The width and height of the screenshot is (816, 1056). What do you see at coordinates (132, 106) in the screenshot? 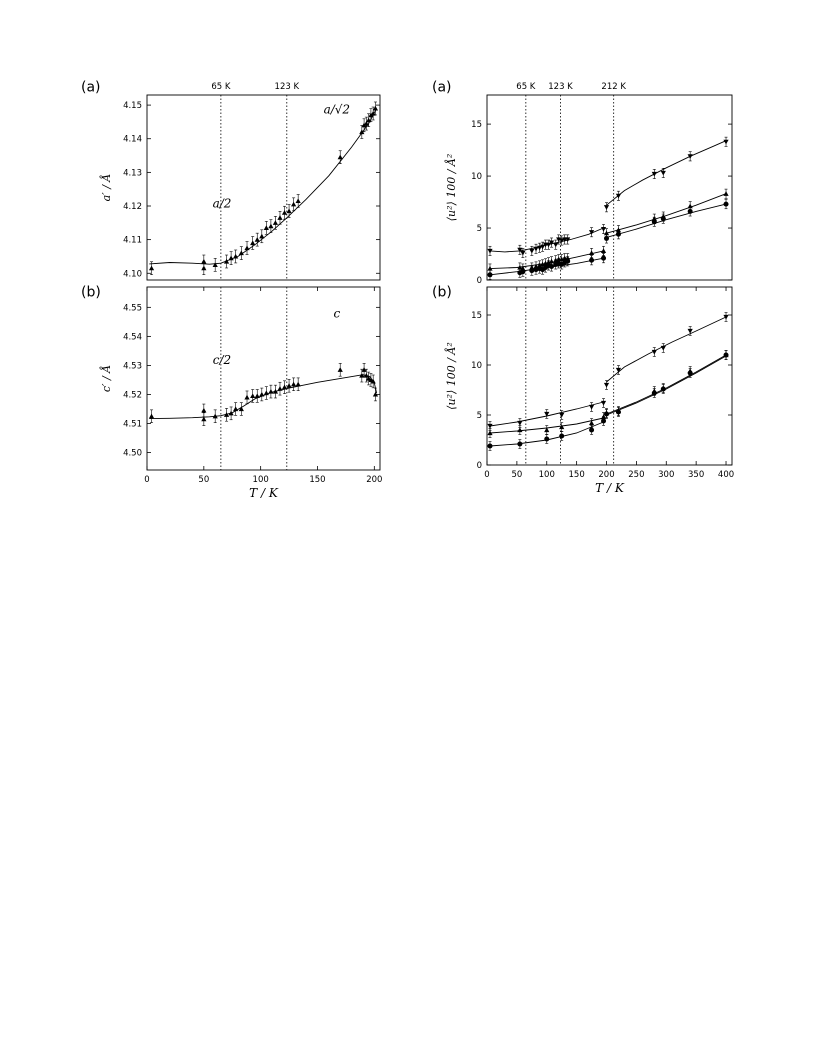
I see `y-tick-label: 4.15` at bounding box center [132, 106].